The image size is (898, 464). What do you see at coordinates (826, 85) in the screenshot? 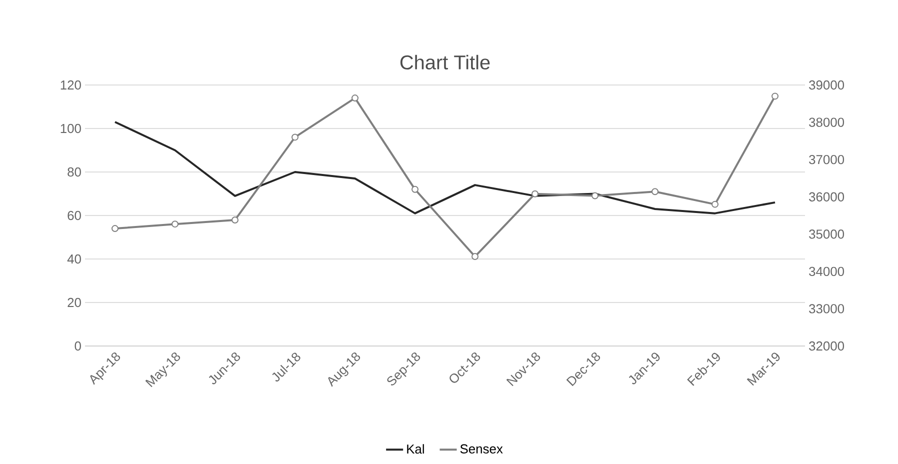
I see `y2-tick-label: 39000` at bounding box center [826, 85].